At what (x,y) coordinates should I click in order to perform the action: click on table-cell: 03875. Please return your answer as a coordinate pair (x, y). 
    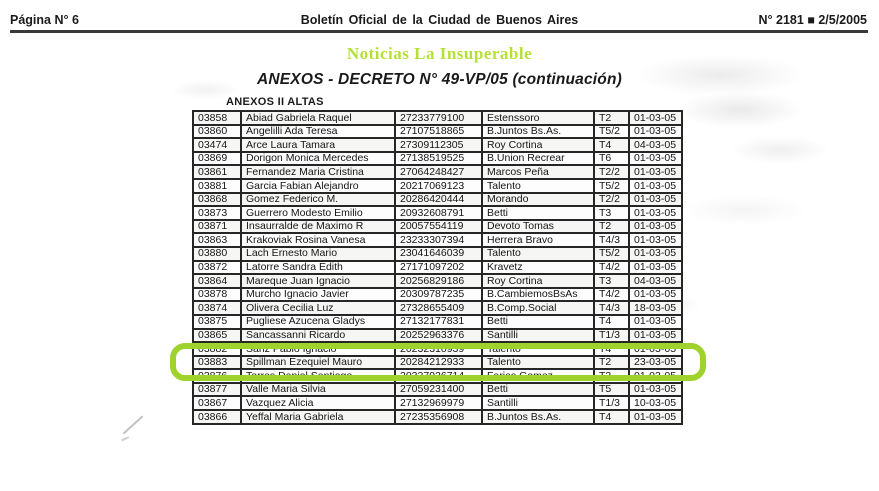
    Looking at the image, I should click on (217, 321).